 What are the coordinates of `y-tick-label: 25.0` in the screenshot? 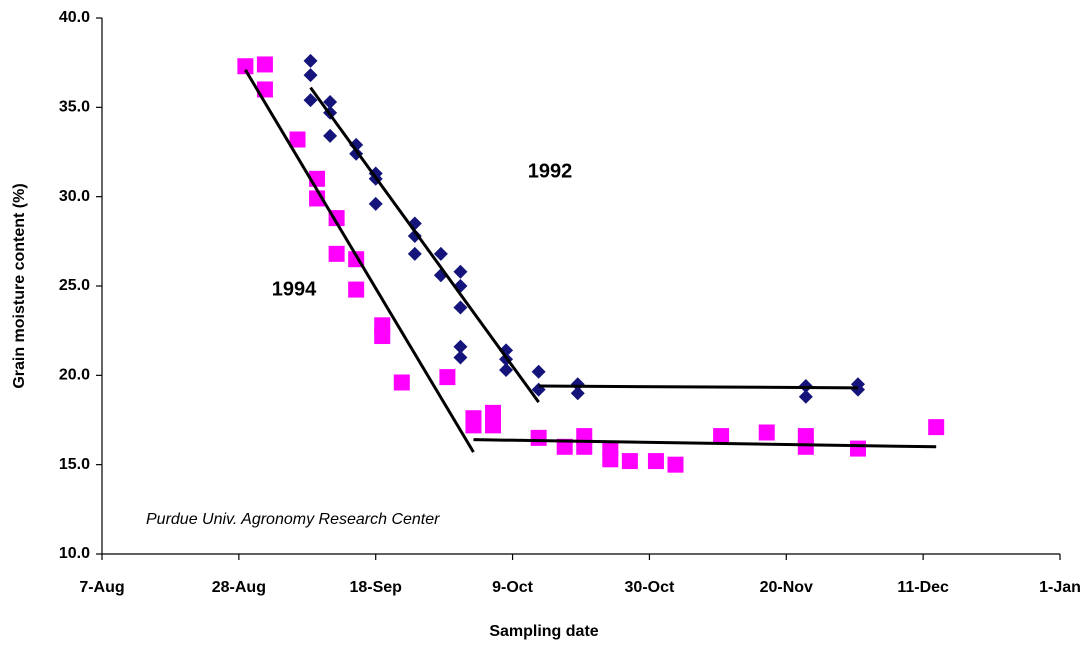 It's located at (74, 285).